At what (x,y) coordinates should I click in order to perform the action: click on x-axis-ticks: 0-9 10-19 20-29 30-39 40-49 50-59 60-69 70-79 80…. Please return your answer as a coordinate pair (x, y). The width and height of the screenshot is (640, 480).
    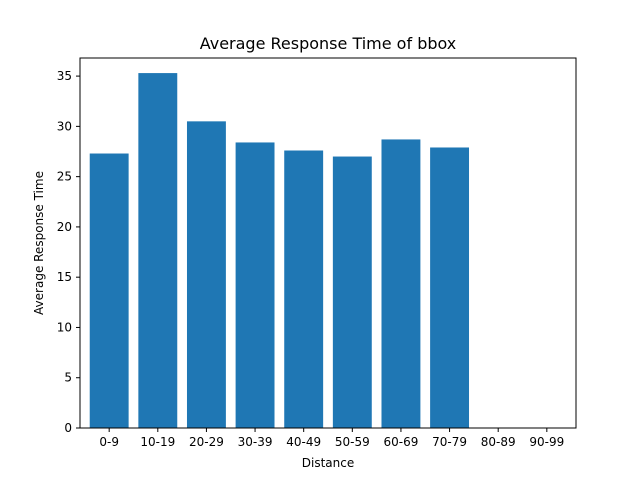
    Looking at the image, I should click on (331, 438).